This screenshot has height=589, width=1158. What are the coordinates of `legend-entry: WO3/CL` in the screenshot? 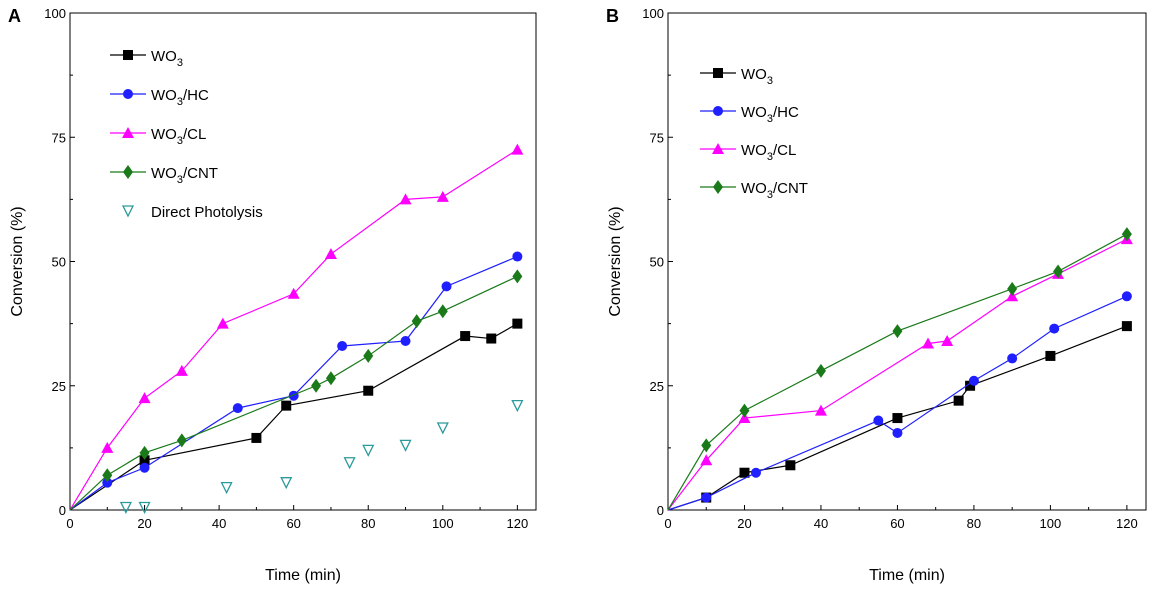 It's located at (158, 136).